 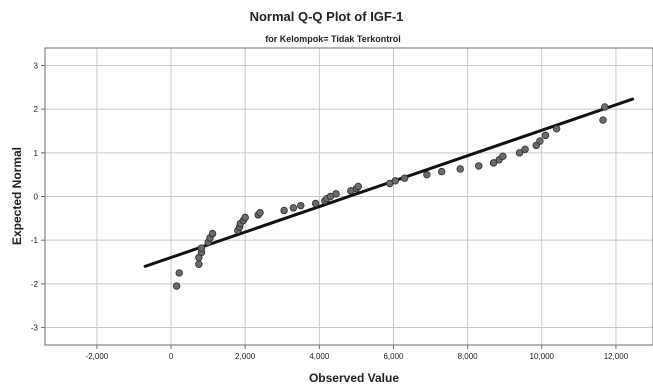 What do you see at coordinates (35, 328) in the screenshot?
I see `y-tick-label: -3` at bounding box center [35, 328].